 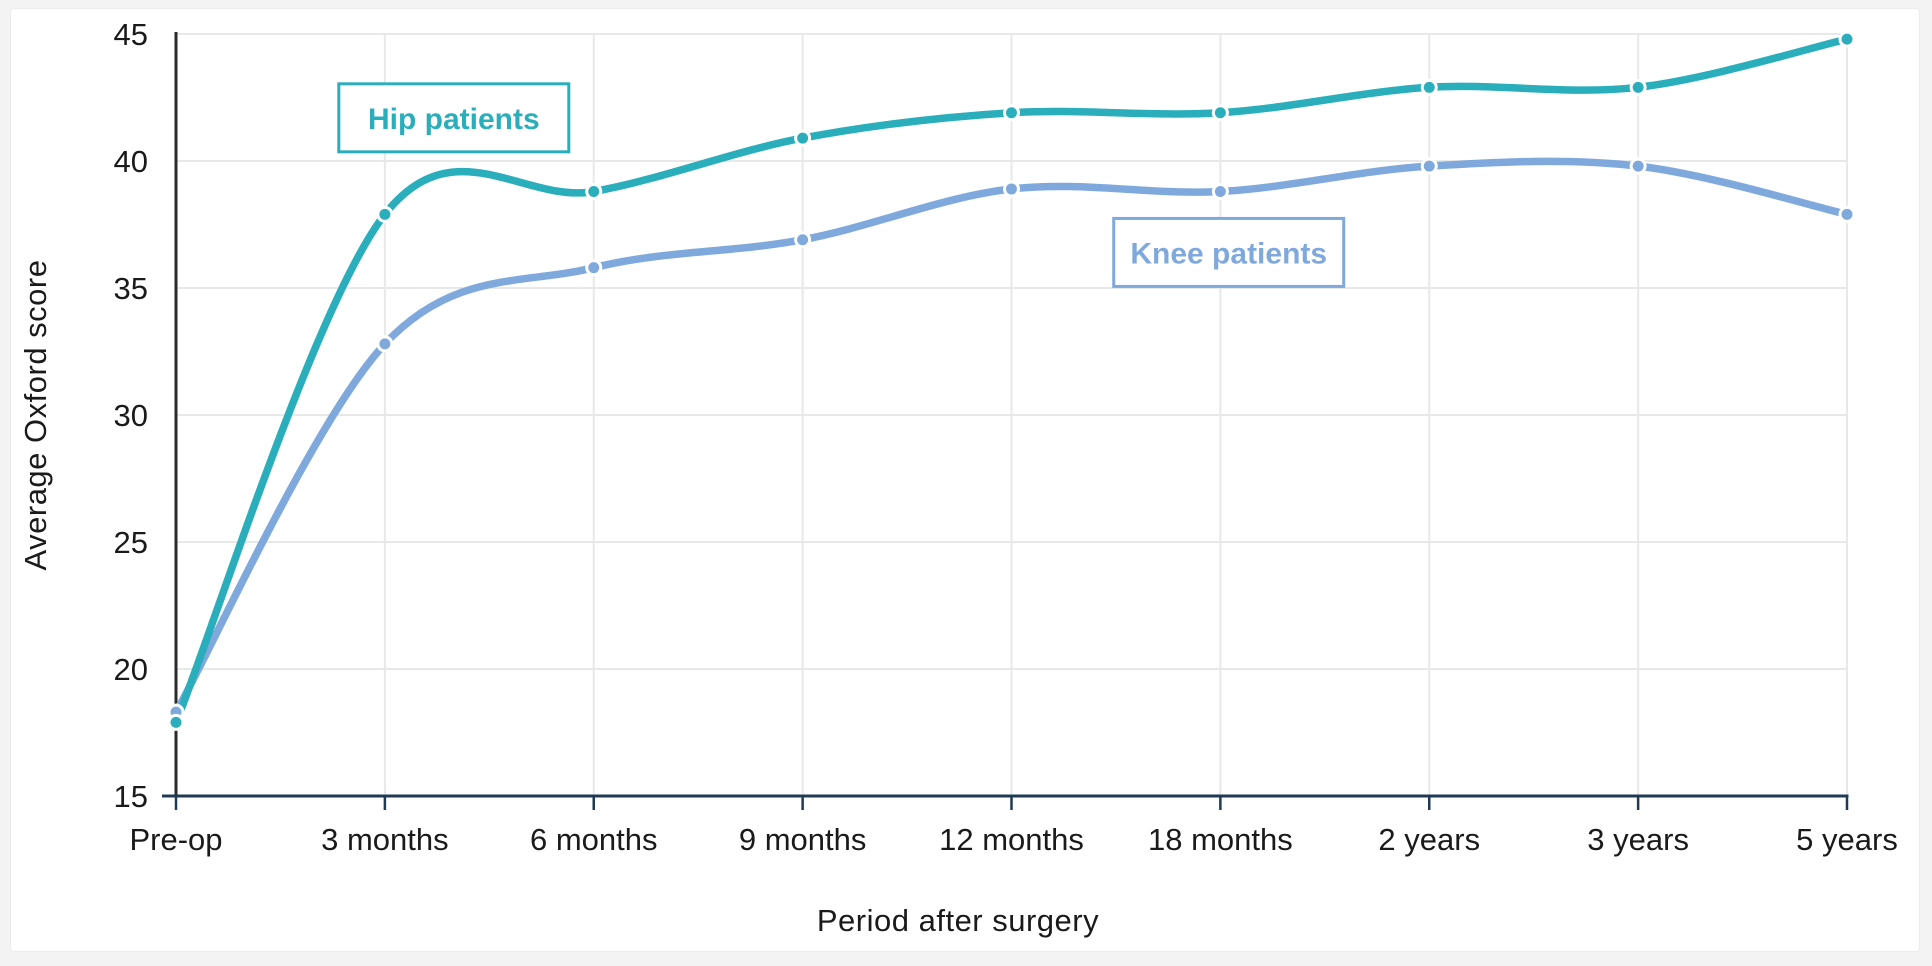 I want to click on hip-patients-label: Hip patients, so click(x=454, y=119).